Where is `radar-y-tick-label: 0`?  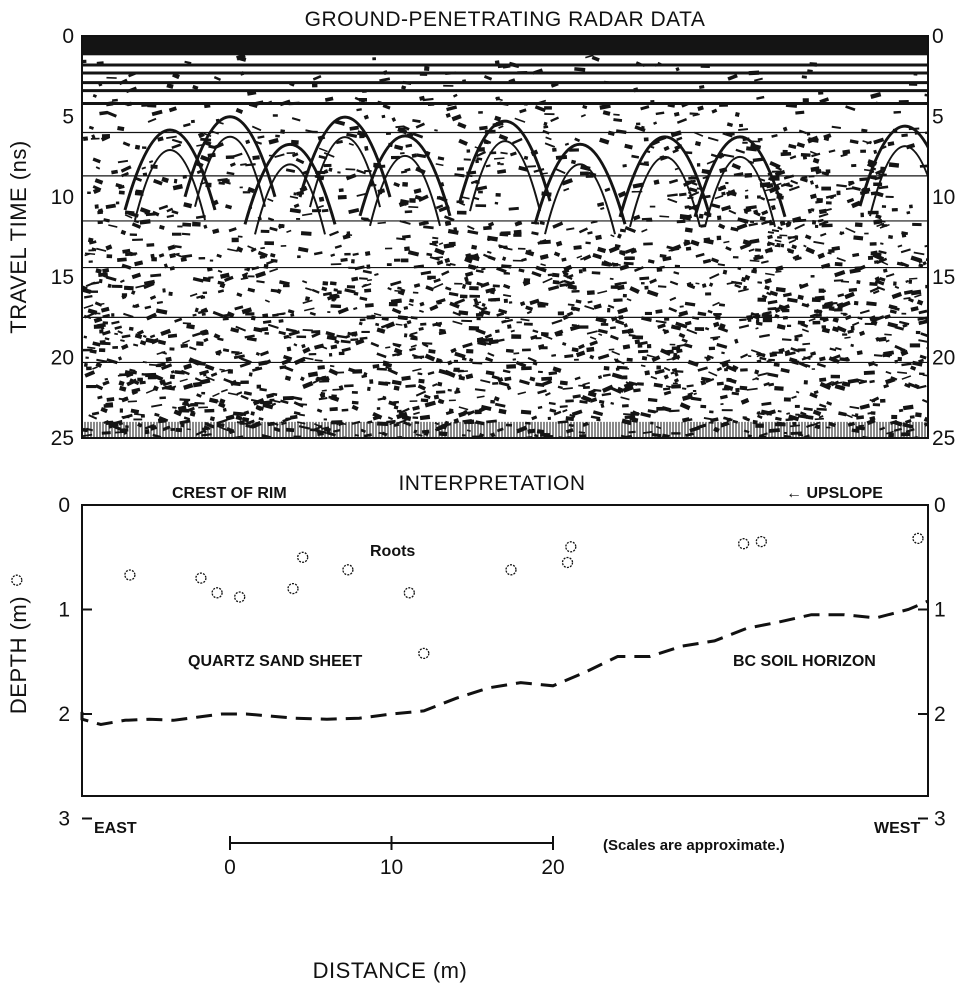
radar-y-tick-label: 0 is located at coordinates (68, 36).